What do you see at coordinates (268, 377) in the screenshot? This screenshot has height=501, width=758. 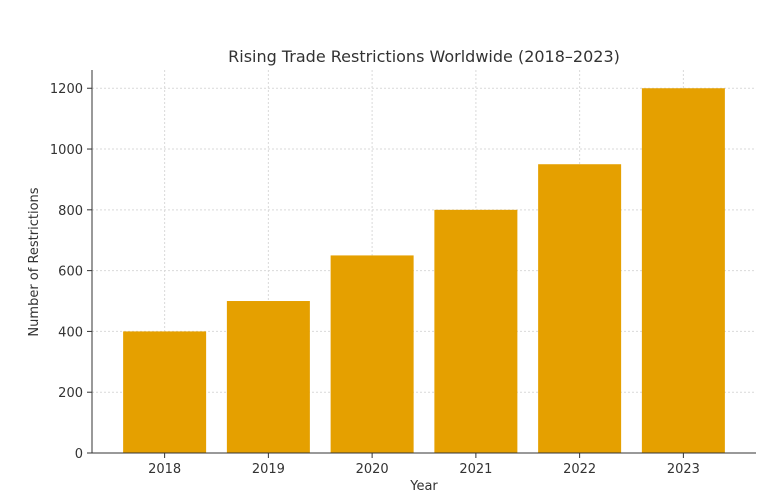 I see `bar-2019` at bounding box center [268, 377].